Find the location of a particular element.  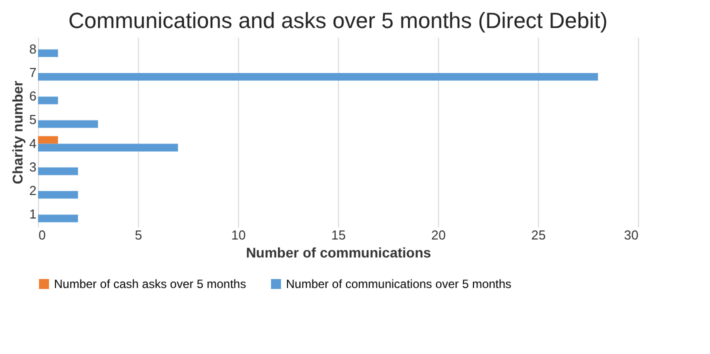

chart-title: Communications and asks over 5 months (Direct Debit) is located at coordinates (338, 20).